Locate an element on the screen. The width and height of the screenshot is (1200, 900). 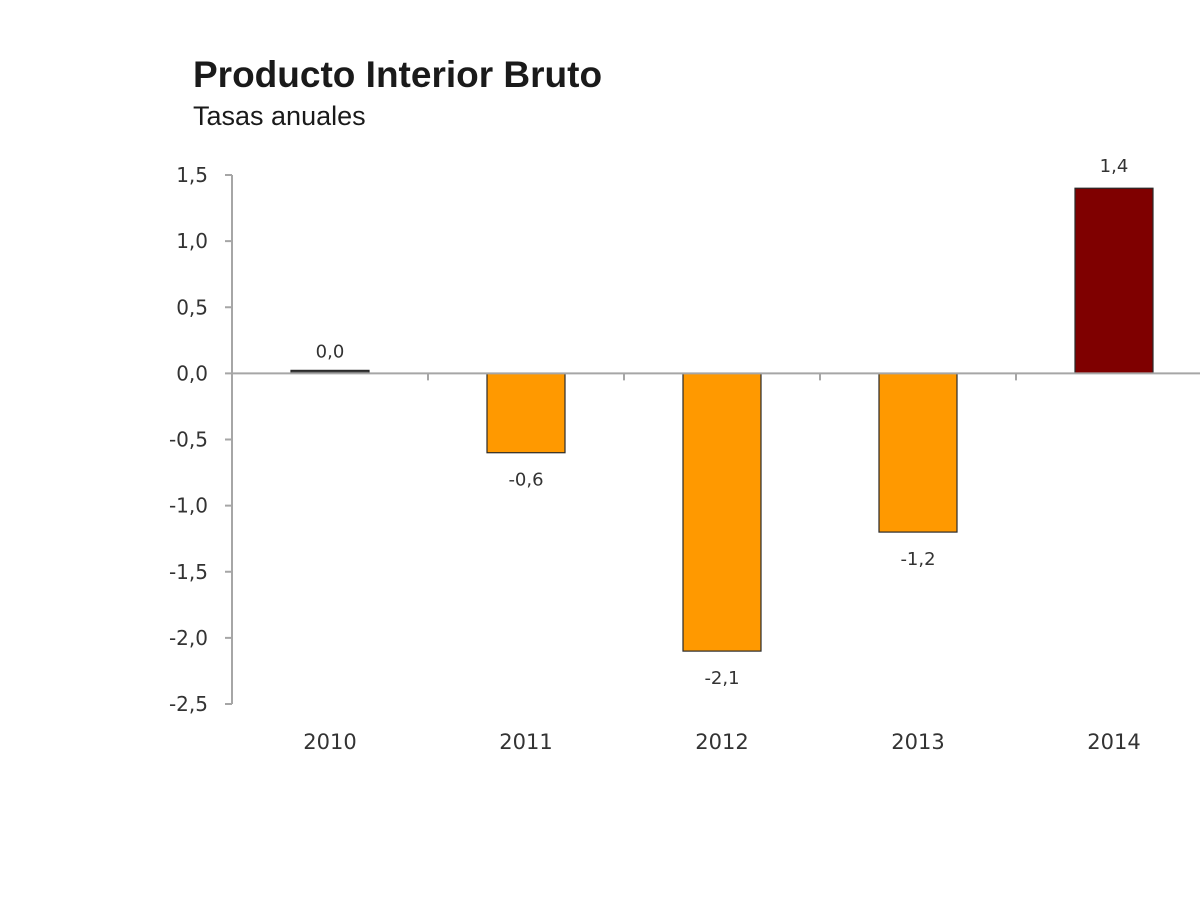
chart-title: Producto Interior Bruto is located at coordinates (398, 74).